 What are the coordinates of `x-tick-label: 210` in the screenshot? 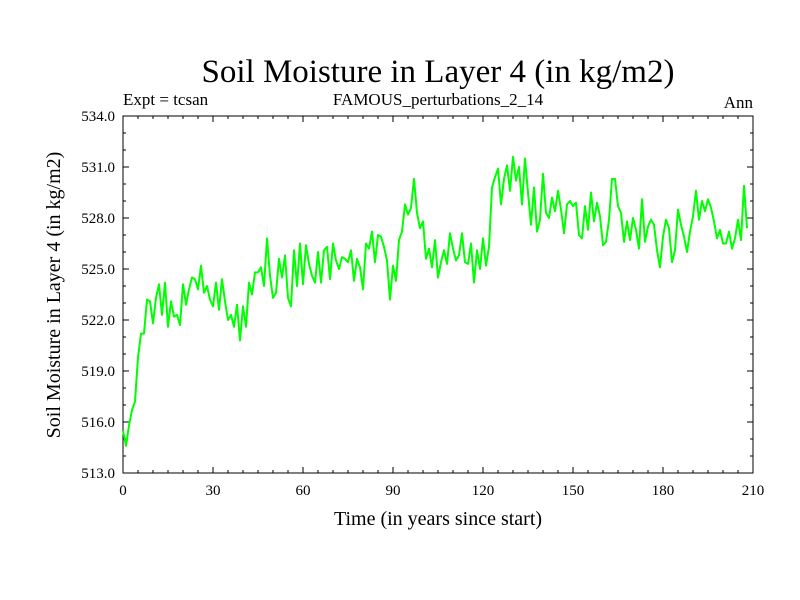 It's located at (753, 491).